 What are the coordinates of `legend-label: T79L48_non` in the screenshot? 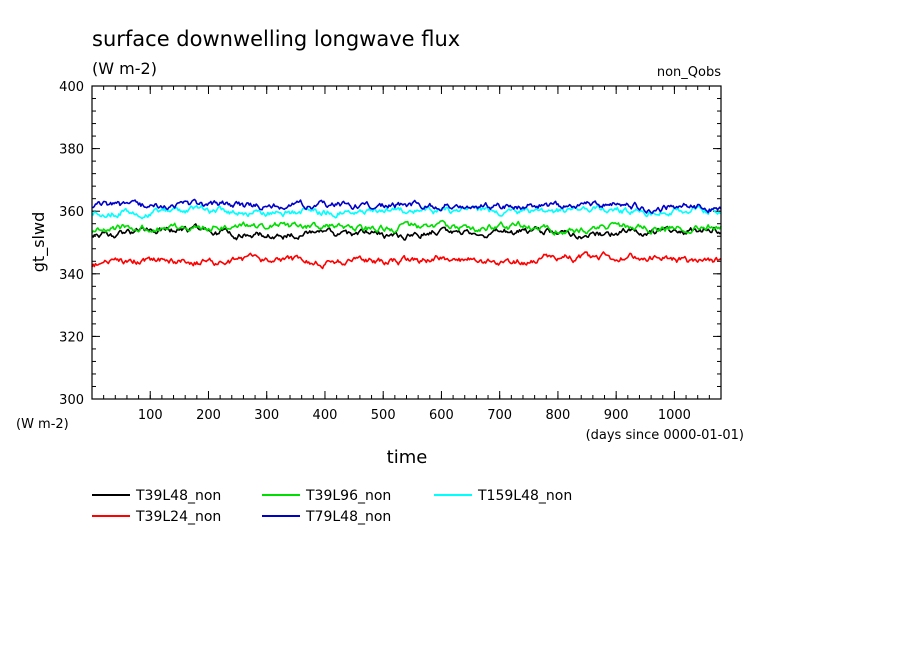 It's located at (348, 517).